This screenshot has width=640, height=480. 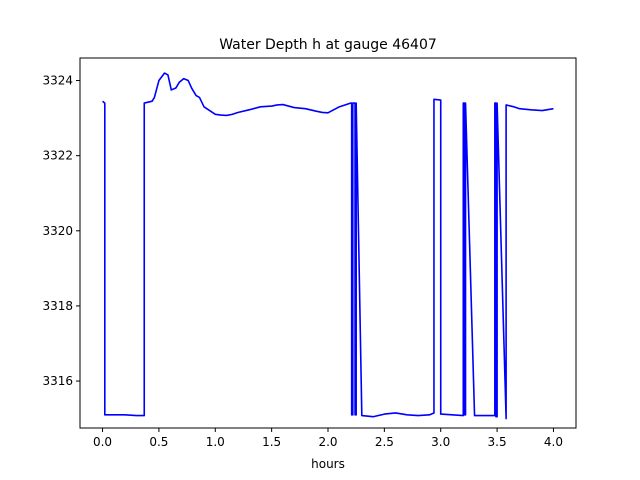 What do you see at coordinates (327, 442) in the screenshot?
I see `x-tick-label: 2.0` at bounding box center [327, 442].